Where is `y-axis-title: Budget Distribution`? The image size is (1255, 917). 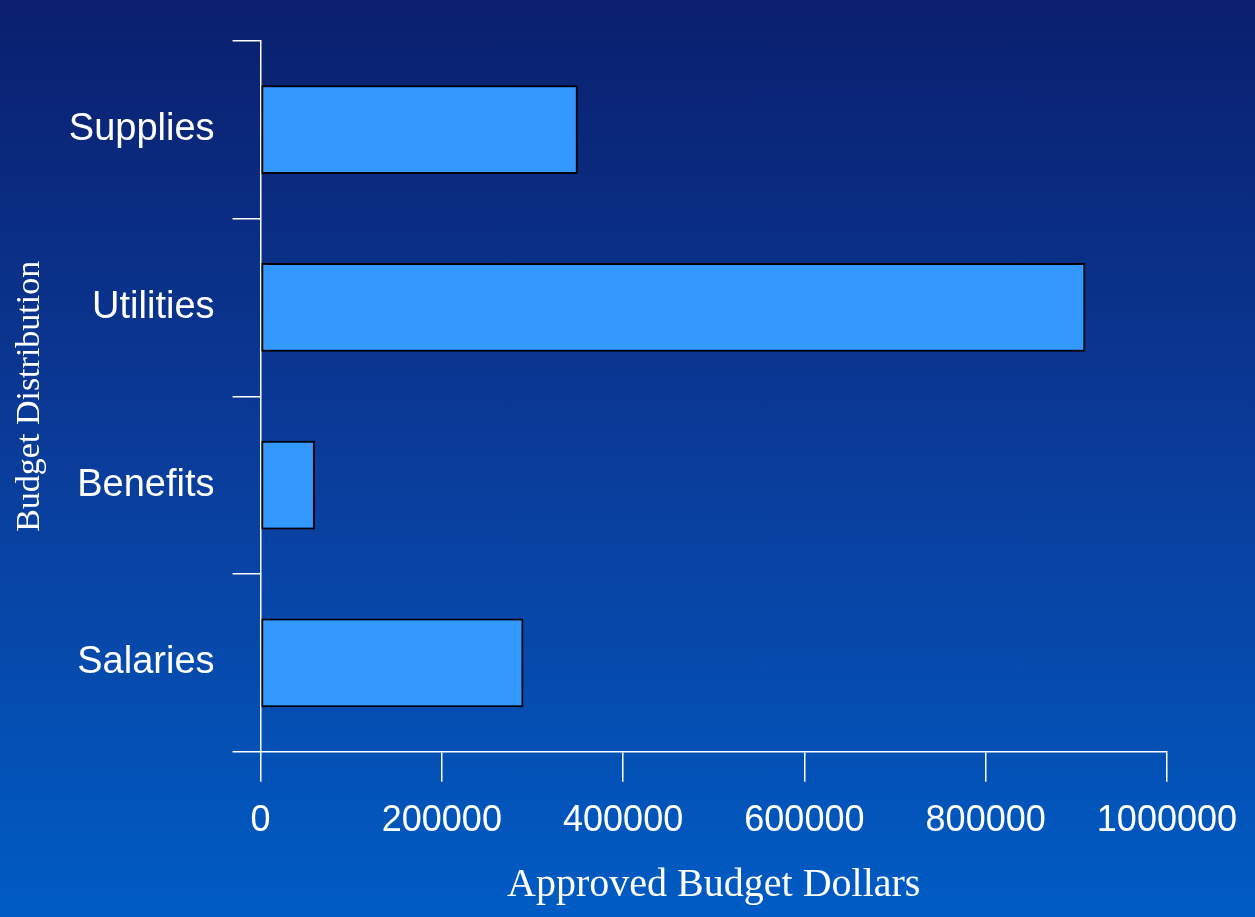 y-axis-title: Budget Distribution is located at coordinates (28, 396).